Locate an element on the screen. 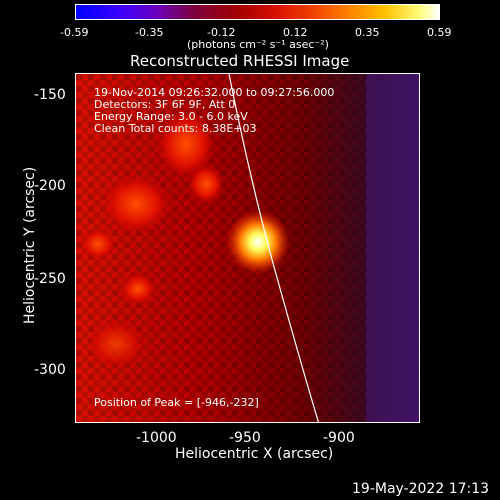 Image resolution: width=500 pixels, height=500 pixels. footer-timestamp: 19-May-2022 17:13 is located at coordinates (421, 489).